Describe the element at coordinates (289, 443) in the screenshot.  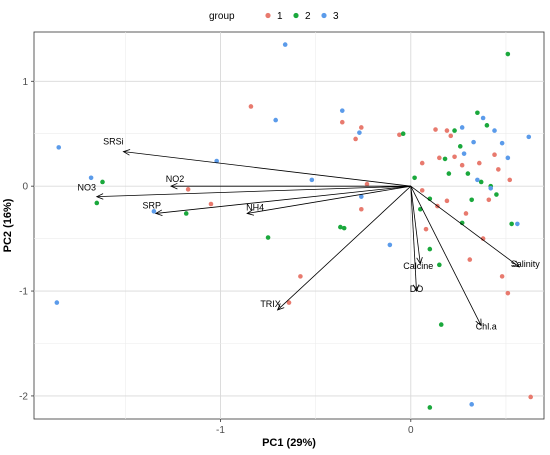
I see `x-axis-title: PC1 (29%)` at that location.